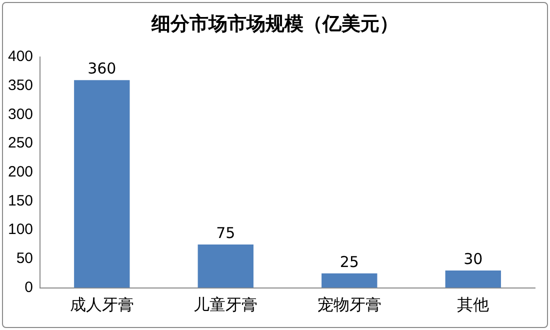  Describe the element at coordinates (21, 57) in the screenshot. I see `y-tick-label: 400` at that location.